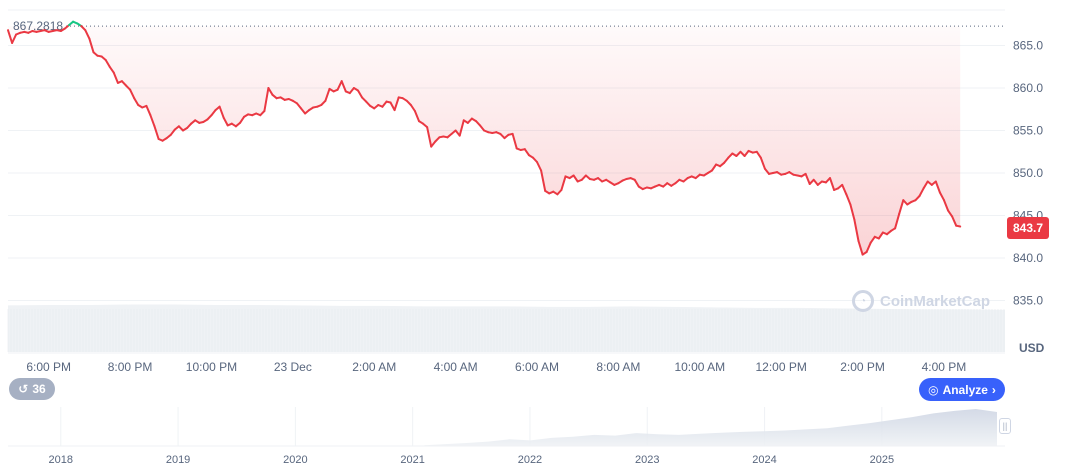 This screenshot has height=470, width=1072. Describe the element at coordinates (933, 389) in the screenshot. I see `analyze-icon: ◎` at that location.